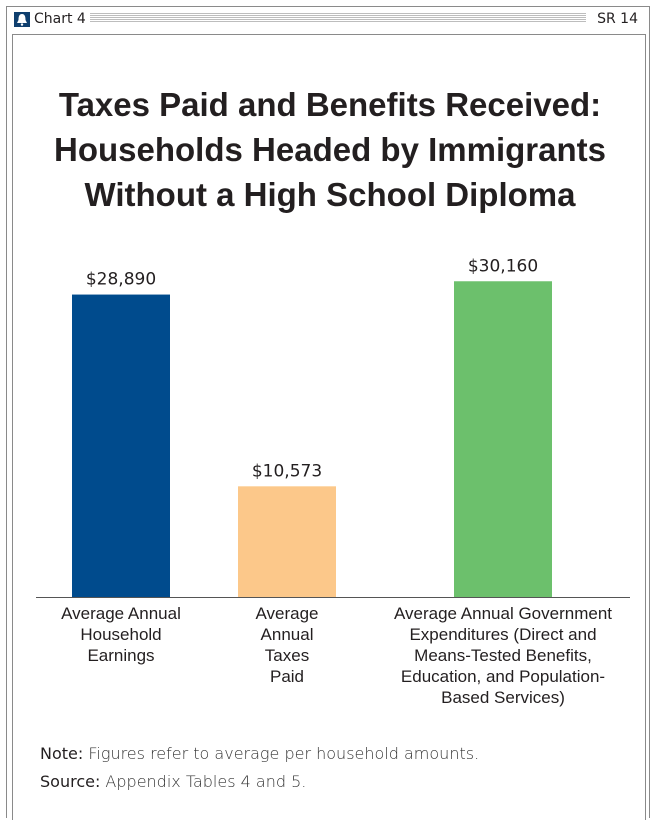 The height and width of the screenshot is (820, 658). What do you see at coordinates (287, 676) in the screenshot?
I see `category-label-taxes-line-4: Paid` at bounding box center [287, 676].